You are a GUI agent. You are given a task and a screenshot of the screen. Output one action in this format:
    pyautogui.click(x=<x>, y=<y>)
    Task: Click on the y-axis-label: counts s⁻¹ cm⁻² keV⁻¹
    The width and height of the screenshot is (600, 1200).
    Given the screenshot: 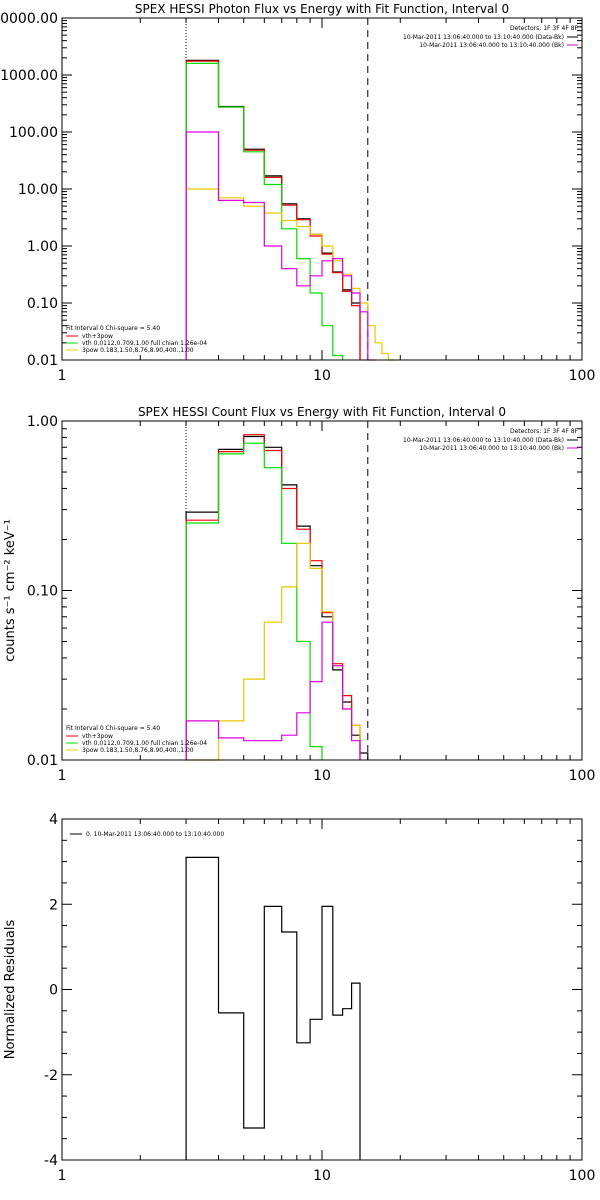 What is the action you would take?
    pyautogui.click(x=10, y=590)
    